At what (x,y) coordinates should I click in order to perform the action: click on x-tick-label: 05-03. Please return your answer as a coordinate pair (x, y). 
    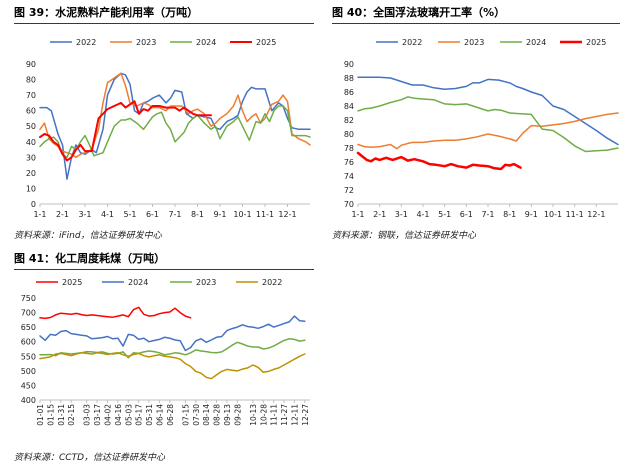
    Looking at the image, I should click on (128, 415).